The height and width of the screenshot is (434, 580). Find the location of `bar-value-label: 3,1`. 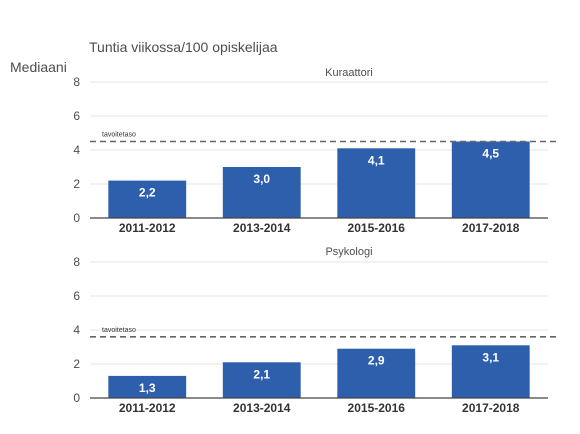

bar-value-label: 3,1 is located at coordinates (490, 357).